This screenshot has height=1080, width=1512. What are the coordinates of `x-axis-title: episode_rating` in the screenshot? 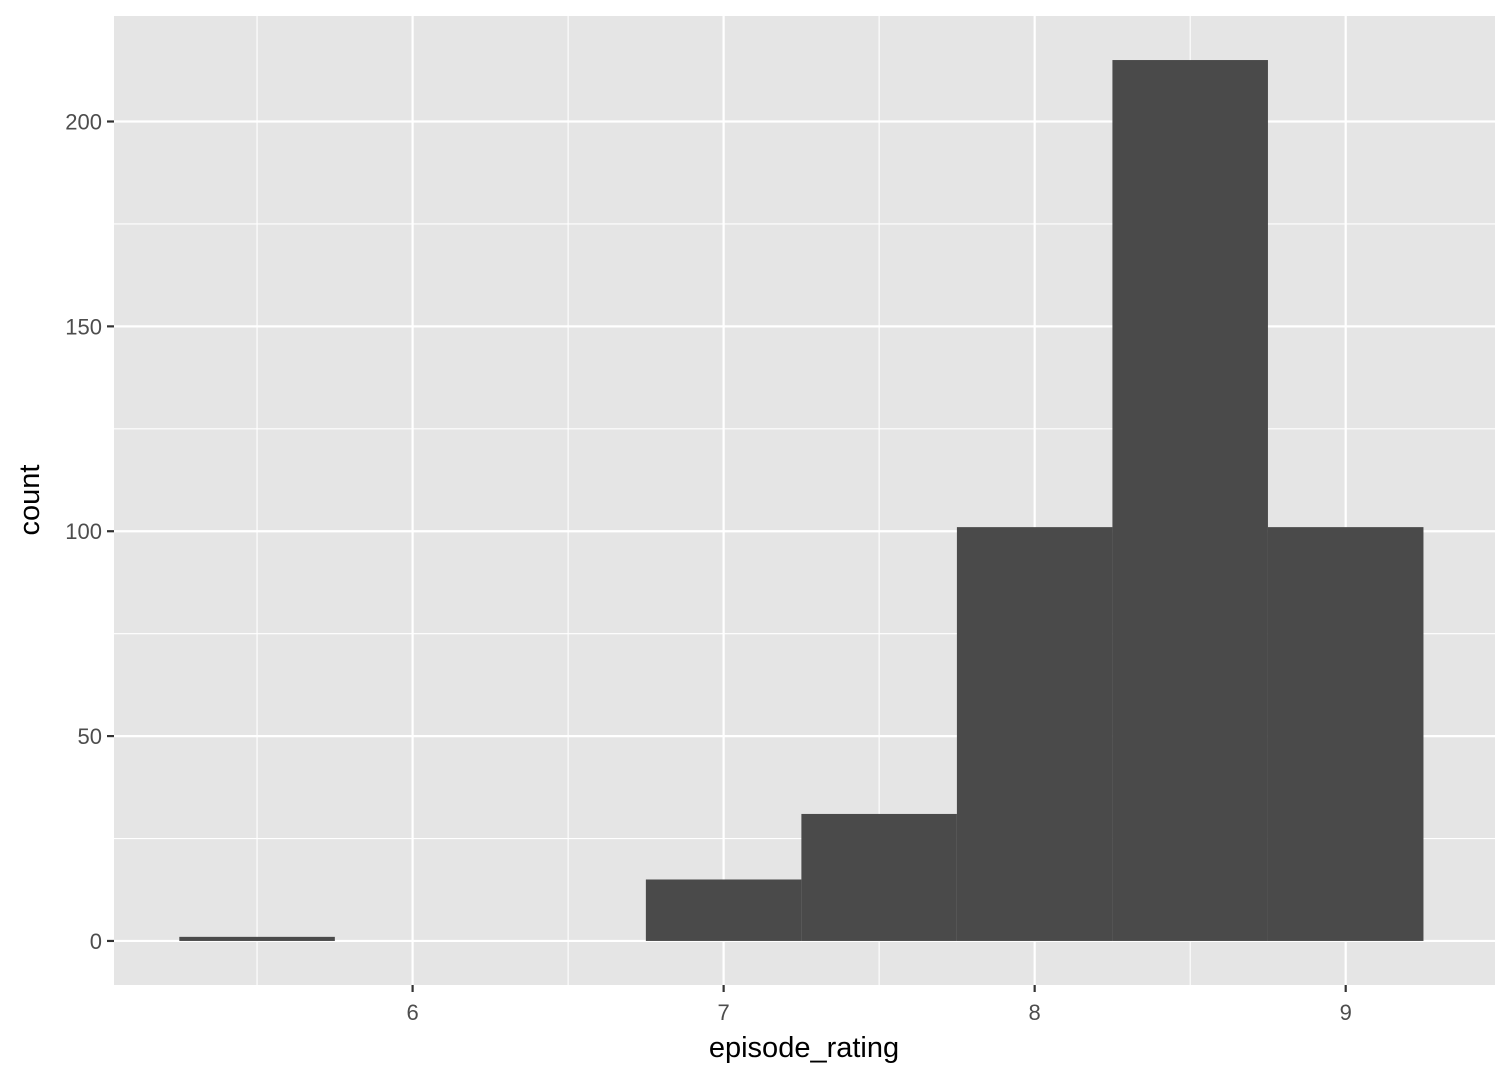 It's located at (804, 1048).